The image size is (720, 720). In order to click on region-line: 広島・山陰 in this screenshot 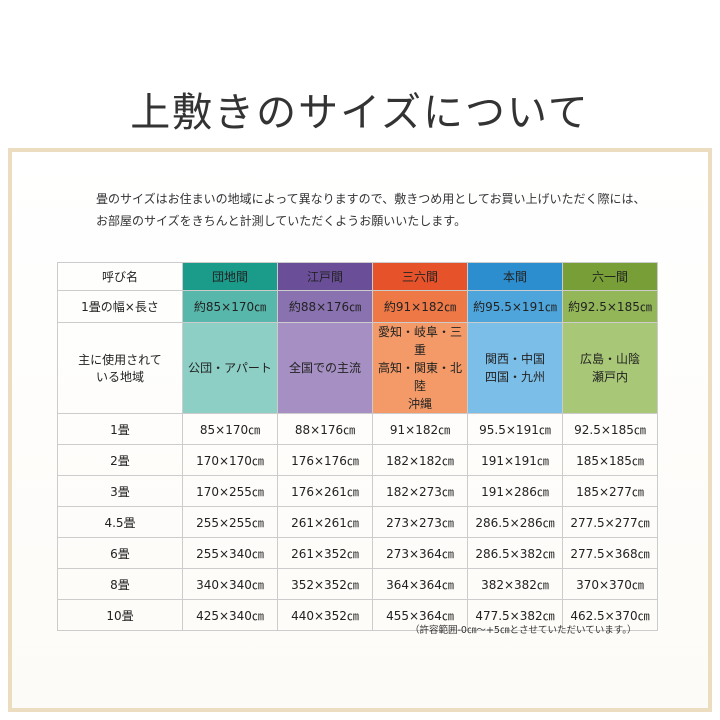, I will do `click(609, 359)`.